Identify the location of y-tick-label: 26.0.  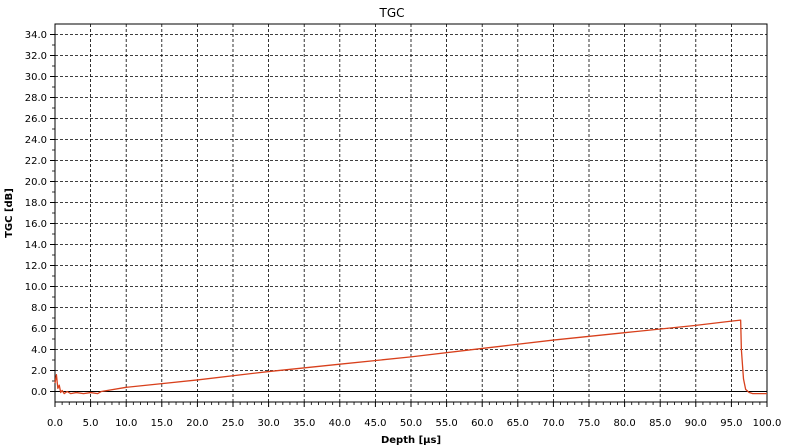
(36, 119).